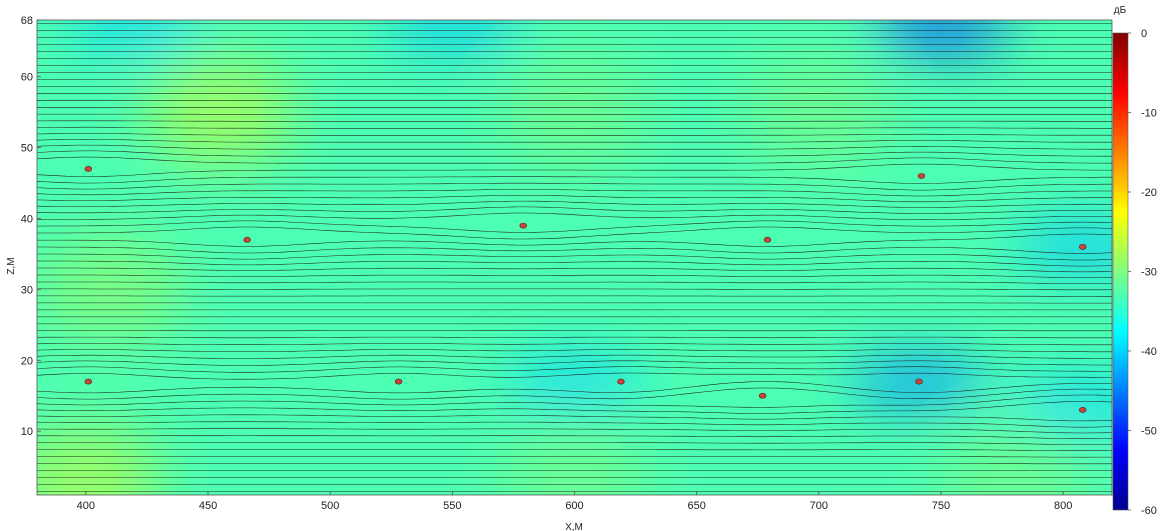  Describe the element at coordinates (27, 21) in the screenshot. I see `y-tick-label: 68` at that location.